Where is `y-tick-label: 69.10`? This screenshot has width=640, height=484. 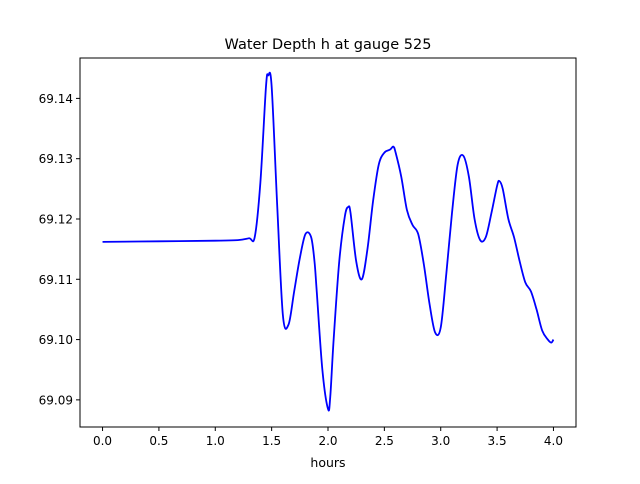 y-tick-label: 69.10 is located at coordinates (56, 340).